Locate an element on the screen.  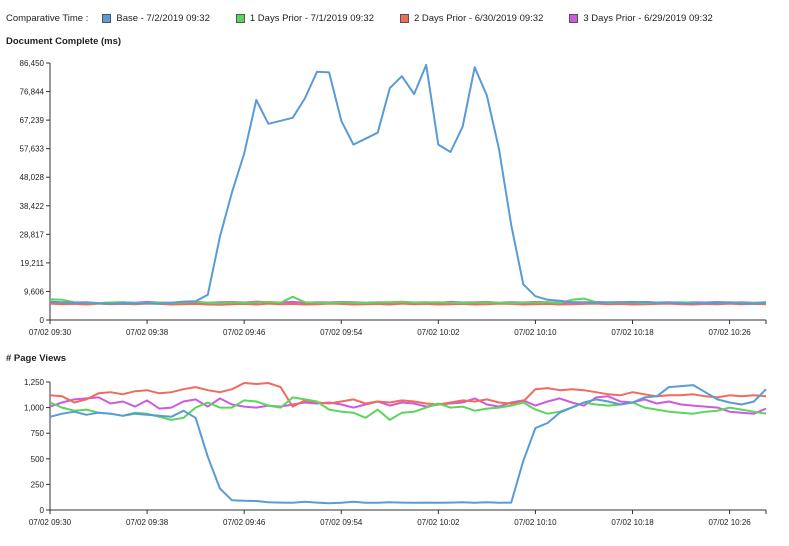
y-tick-label: 57,633 is located at coordinates (32, 149).